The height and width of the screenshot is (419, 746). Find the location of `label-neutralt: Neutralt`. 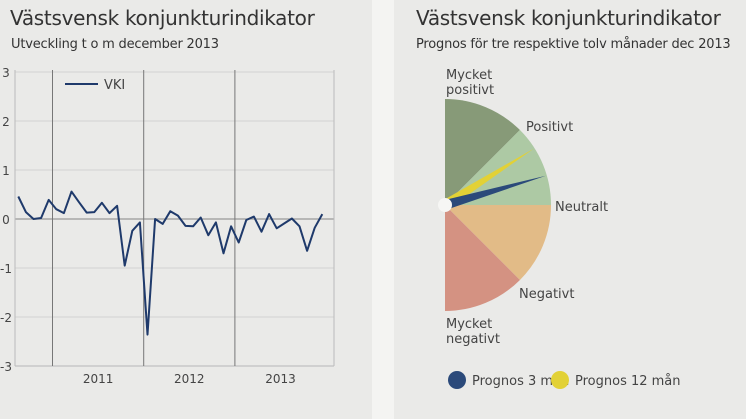

label-neutralt: Neutralt is located at coordinates (581, 207).